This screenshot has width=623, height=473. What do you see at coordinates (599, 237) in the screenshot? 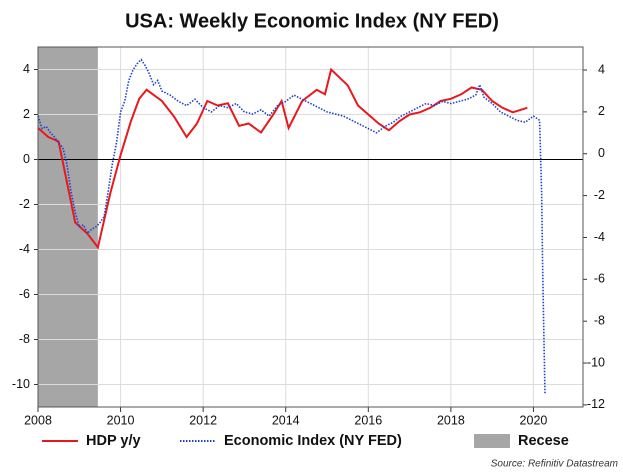
I see `y2-tick-label: -4` at bounding box center [599, 237].